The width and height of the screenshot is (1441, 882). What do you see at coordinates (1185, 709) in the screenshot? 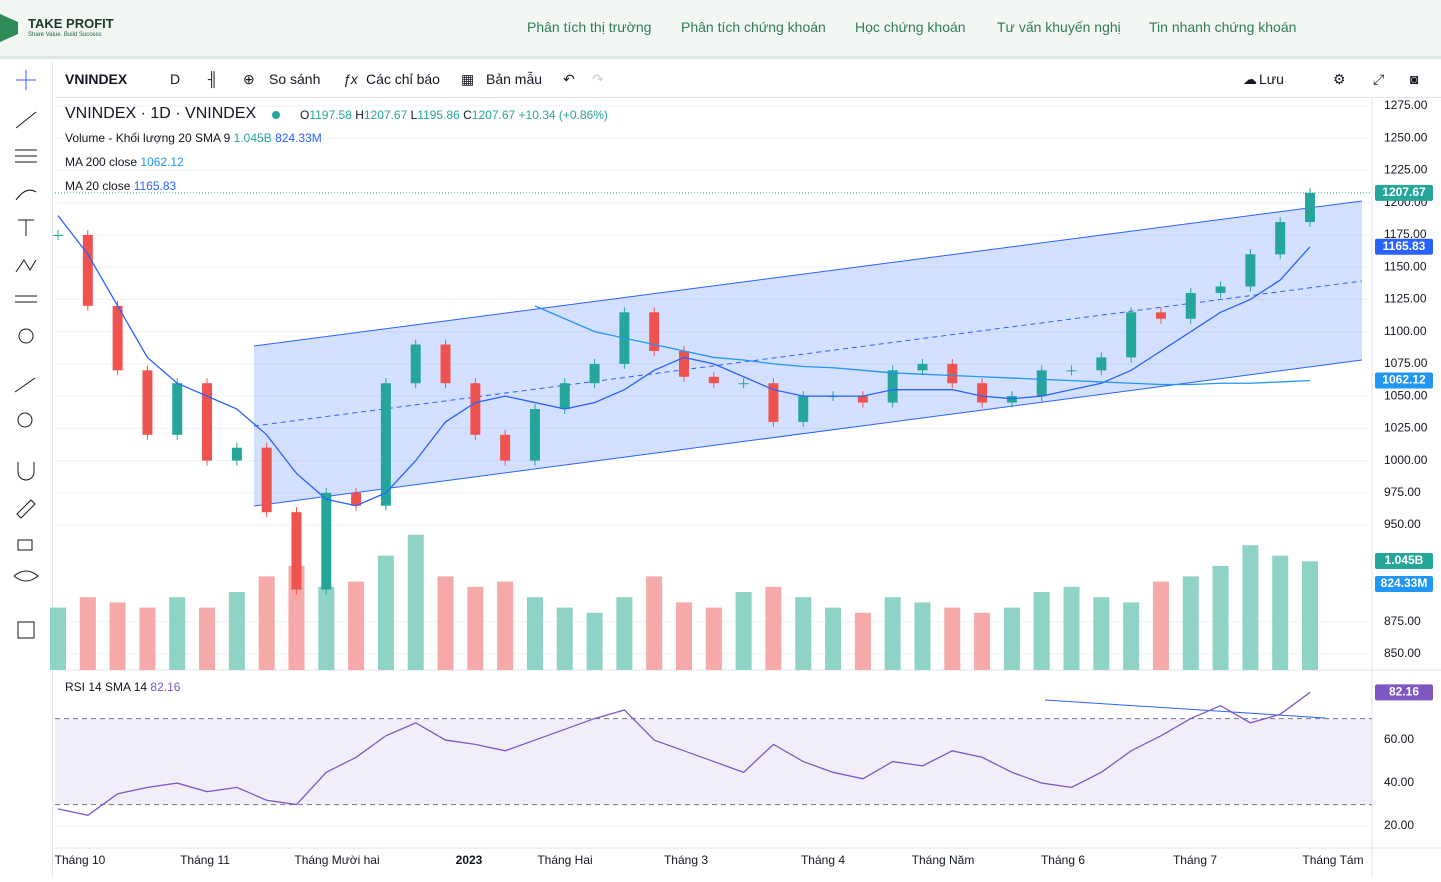
I see `rsi-trendline` at bounding box center [1185, 709].